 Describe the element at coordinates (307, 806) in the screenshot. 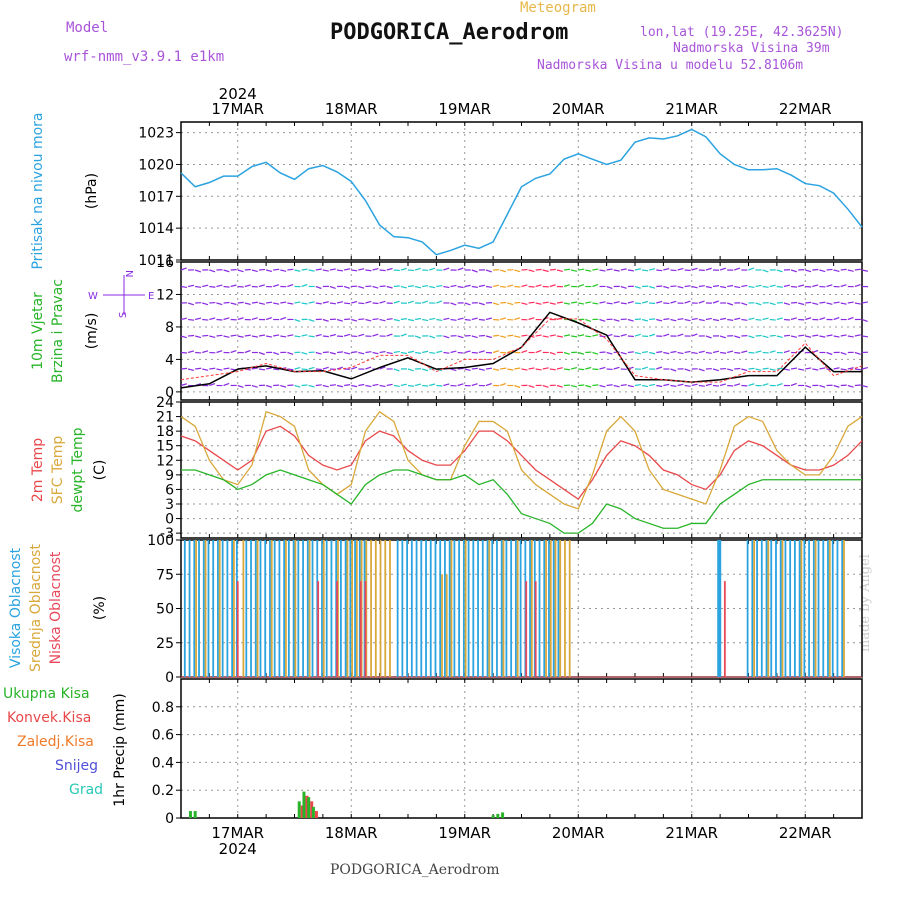

I see `precip-bar-conv` at that location.